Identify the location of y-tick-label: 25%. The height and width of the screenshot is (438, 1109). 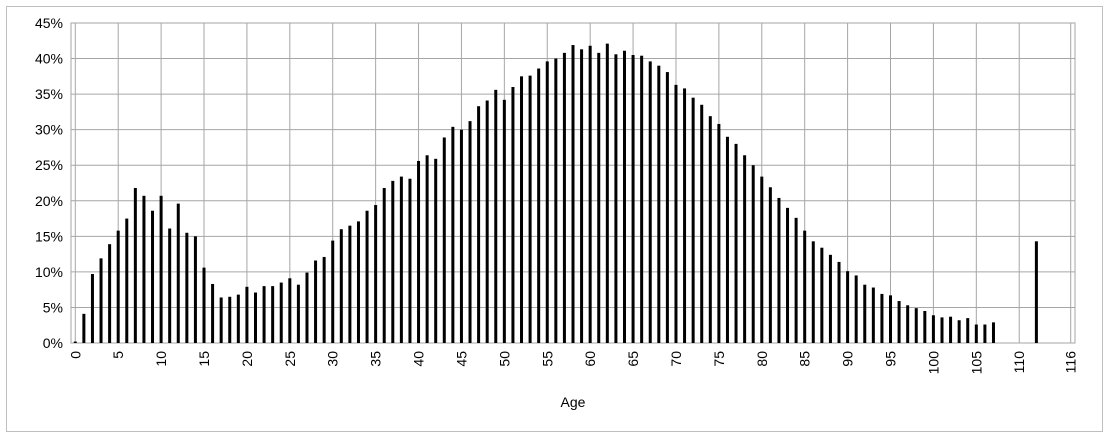
(49, 165).